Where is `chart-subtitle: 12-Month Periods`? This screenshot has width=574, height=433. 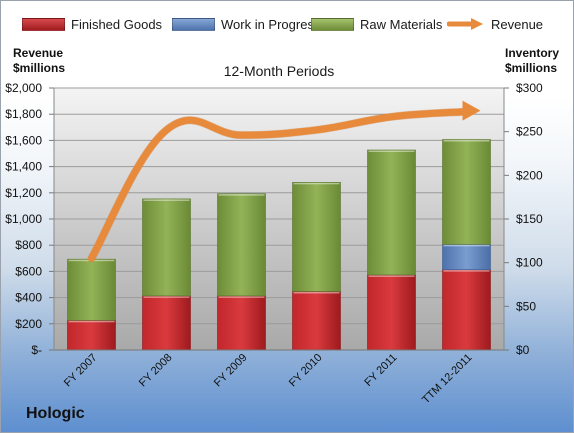 chart-subtitle: 12-Month Periods is located at coordinates (279, 71).